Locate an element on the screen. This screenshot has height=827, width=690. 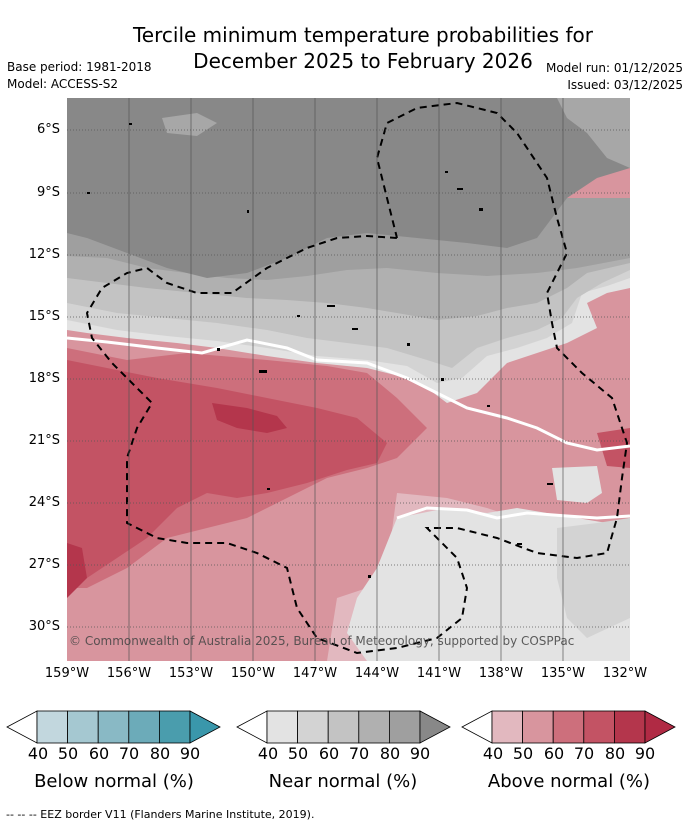
lon-label: 141°W is located at coordinates (439, 673).